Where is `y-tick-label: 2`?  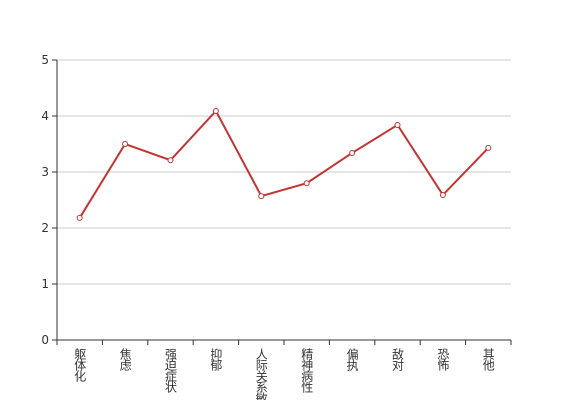 y-tick-label: 2 is located at coordinates (45, 228).